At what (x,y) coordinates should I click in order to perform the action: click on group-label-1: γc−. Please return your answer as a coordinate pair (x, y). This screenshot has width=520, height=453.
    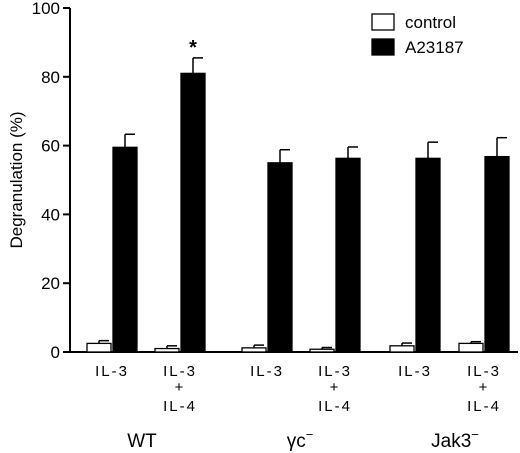
    Looking at the image, I should click on (300, 439).